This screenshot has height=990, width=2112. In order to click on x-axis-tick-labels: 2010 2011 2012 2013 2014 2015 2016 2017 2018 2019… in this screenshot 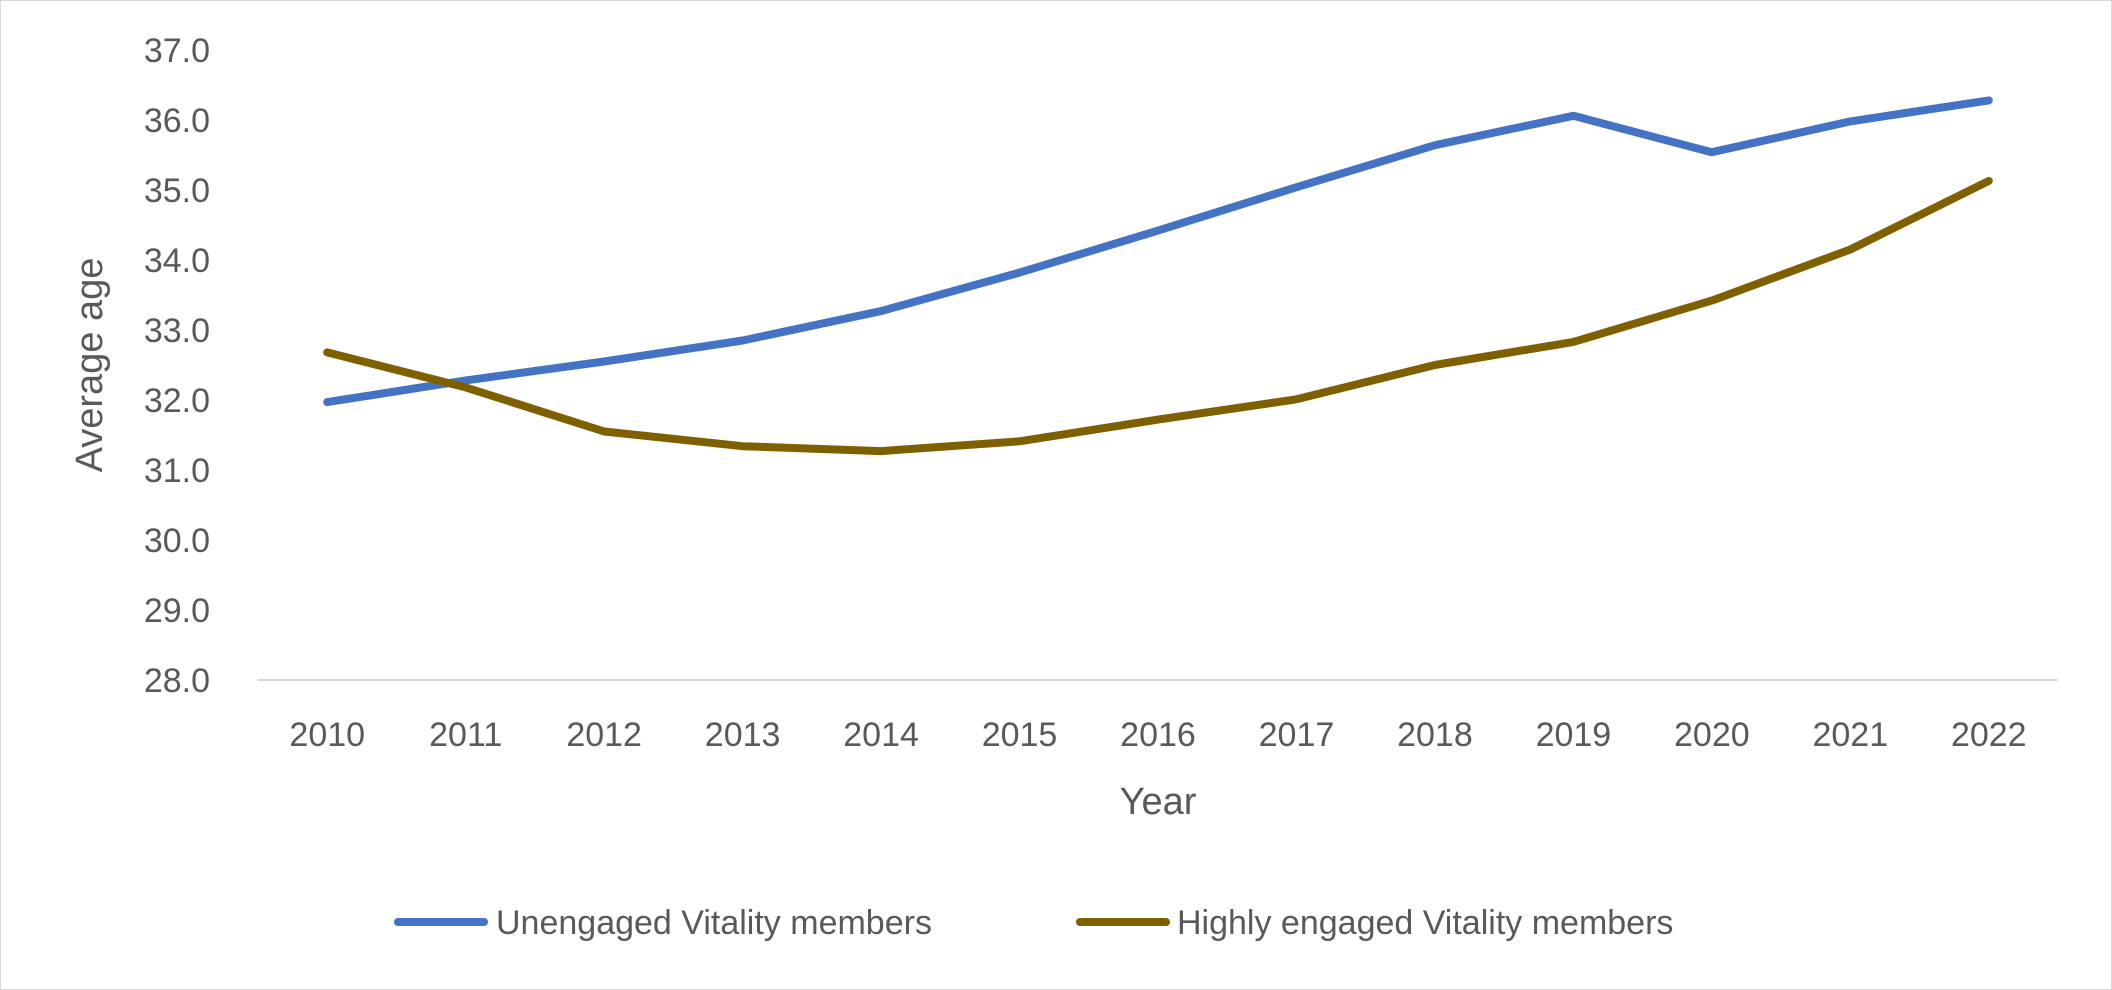, I will do `click(1157, 735)`.